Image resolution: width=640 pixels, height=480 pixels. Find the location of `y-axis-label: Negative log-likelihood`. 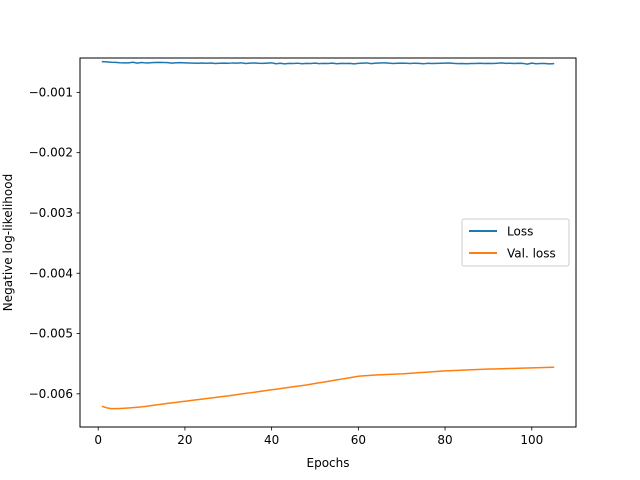

y-axis-label: Negative log-likelihood is located at coordinates (8, 242).